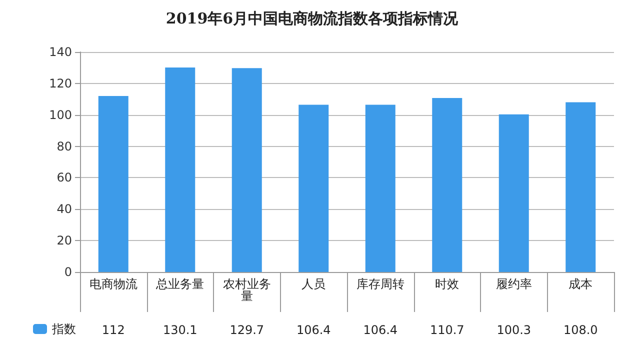 This screenshot has height=343, width=624. What do you see at coordinates (380, 284) in the screenshot?
I see `x-tick-label: 库存周转` at bounding box center [380, 284].